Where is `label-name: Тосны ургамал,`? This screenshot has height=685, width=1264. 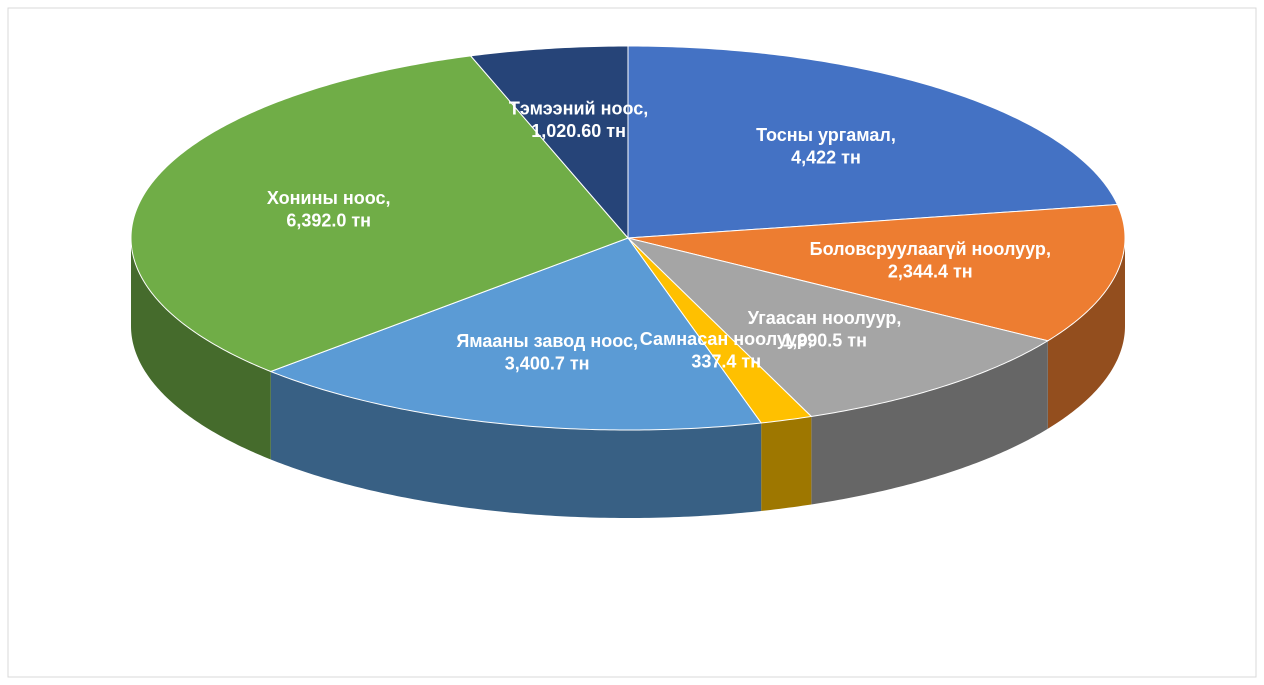 label-name: Тосны ургамал, is located at coordinates (826, 135).